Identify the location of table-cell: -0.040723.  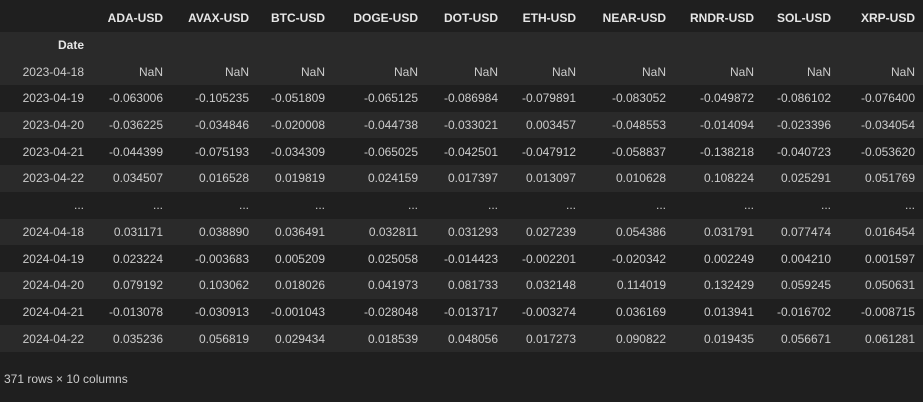
(803, 151).